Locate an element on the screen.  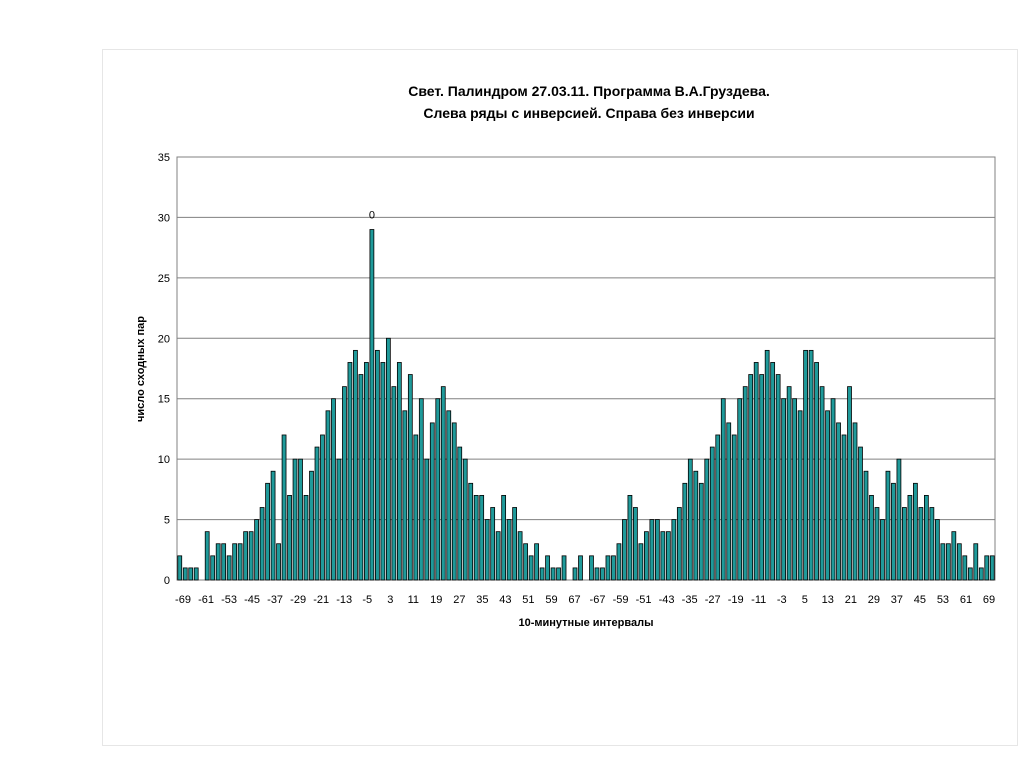
y-axis-label: число сходных пар is located at coordinates (141, 369).